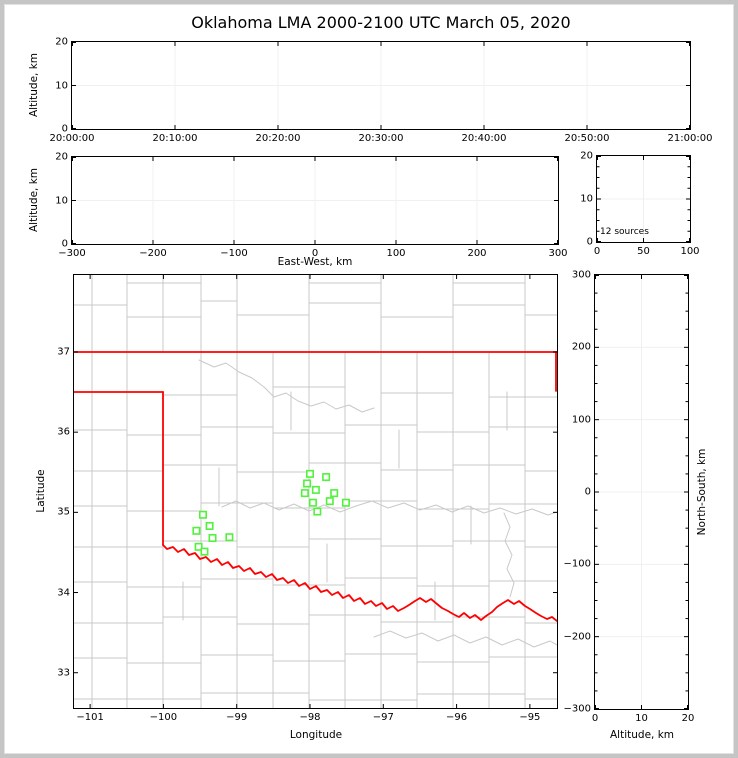  Describe the element at coordinates (310, 717) in the screenshot. I see `tick-label: −98` at that location.